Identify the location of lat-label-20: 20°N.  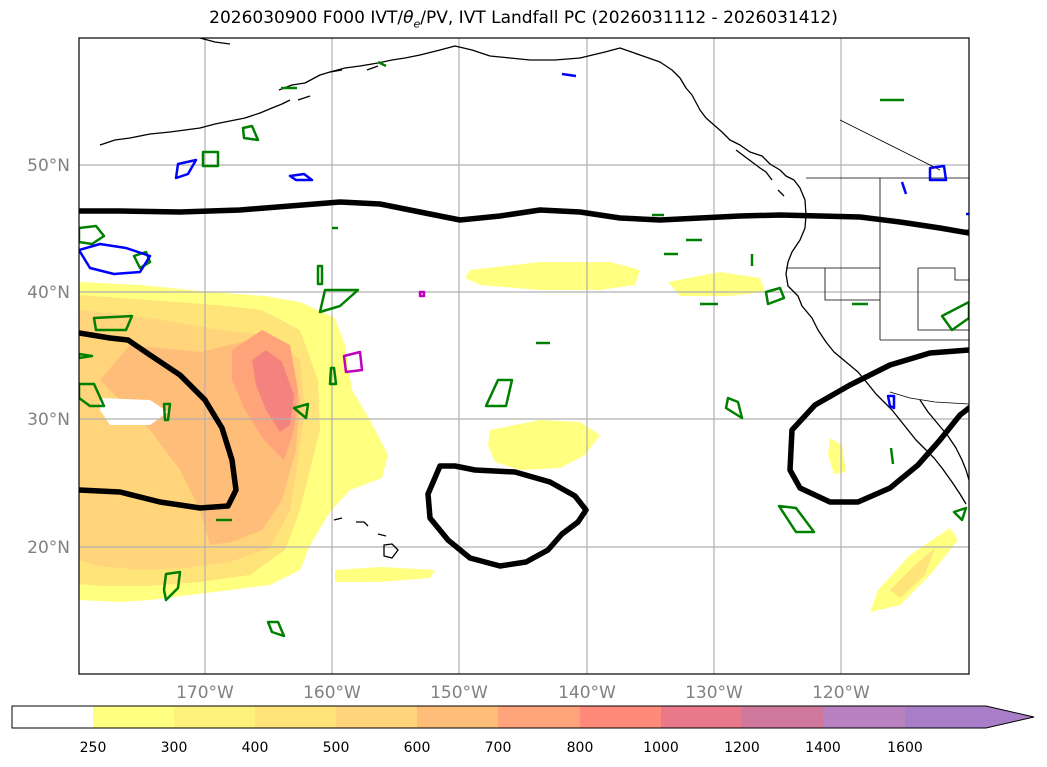
(48, 548).